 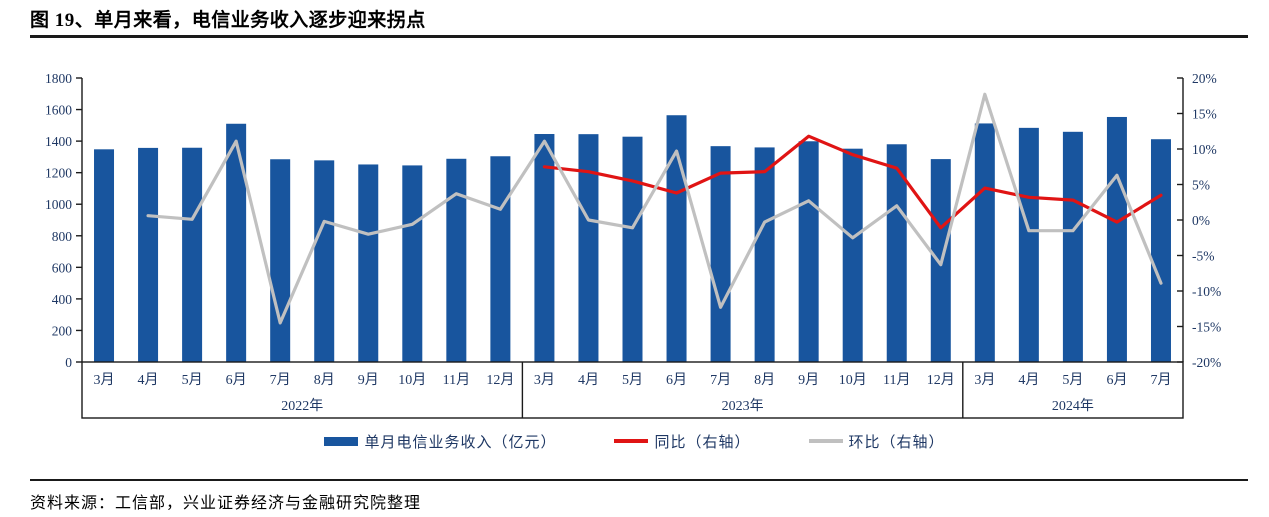 I want to click on mom-line-swatch-icon, so click(x=825, y=441).